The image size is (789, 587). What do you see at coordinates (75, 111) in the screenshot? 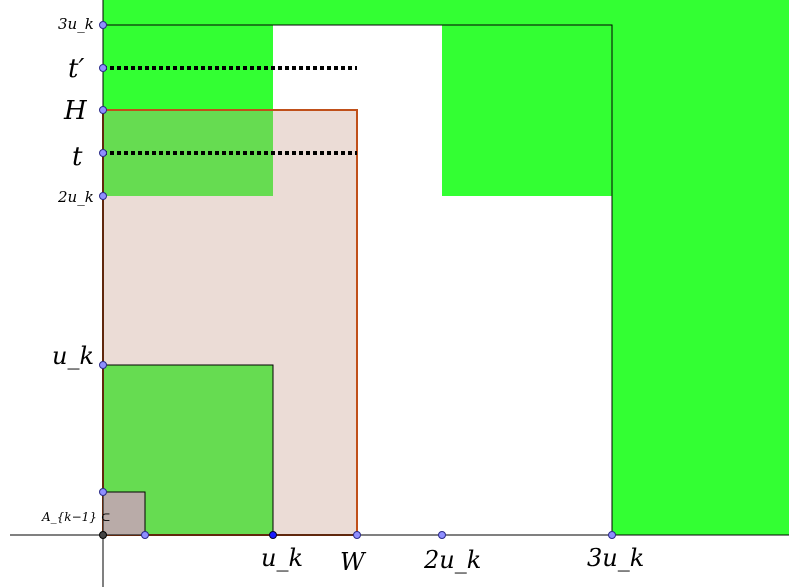
I see `label-y-H: H` at bounding box center [75, 111].